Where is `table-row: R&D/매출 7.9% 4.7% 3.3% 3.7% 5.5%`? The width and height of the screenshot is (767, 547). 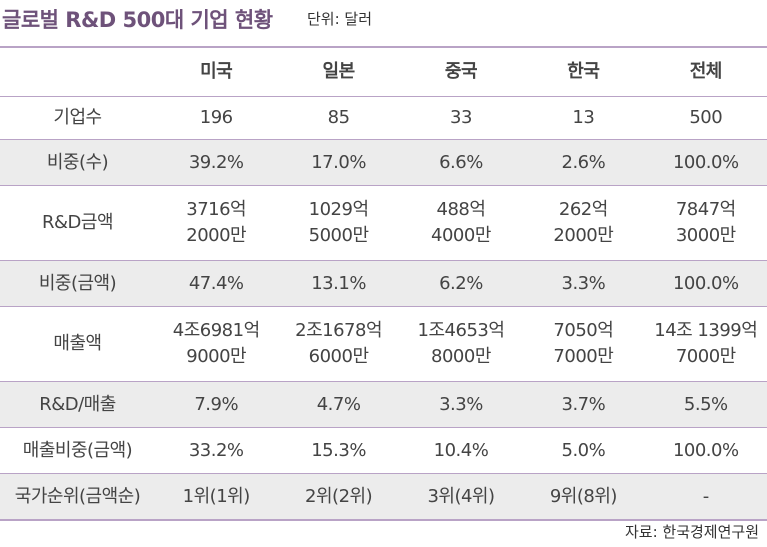 table-row: R&D/매출 7.9% 4.7% 3.3% 3.7% 5.5% is located at coordinates (383, 404).